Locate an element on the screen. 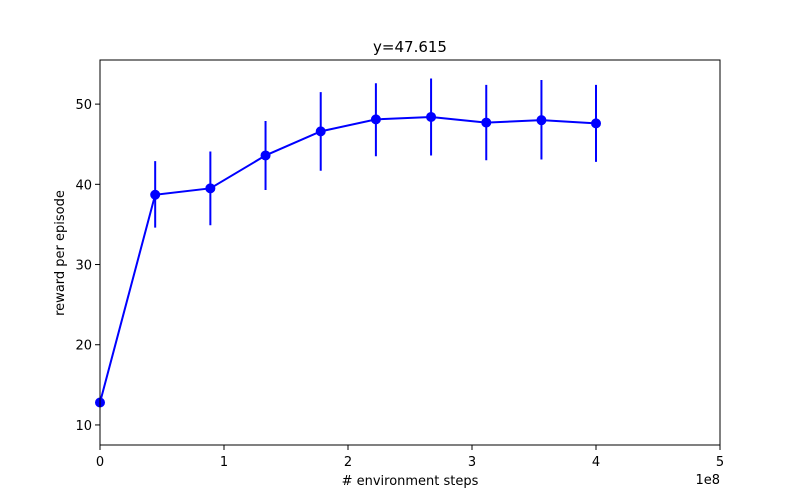 The height and width of the screenshot is (504, 800). y-tick-label: 20 is located at coordinates (83, 346).